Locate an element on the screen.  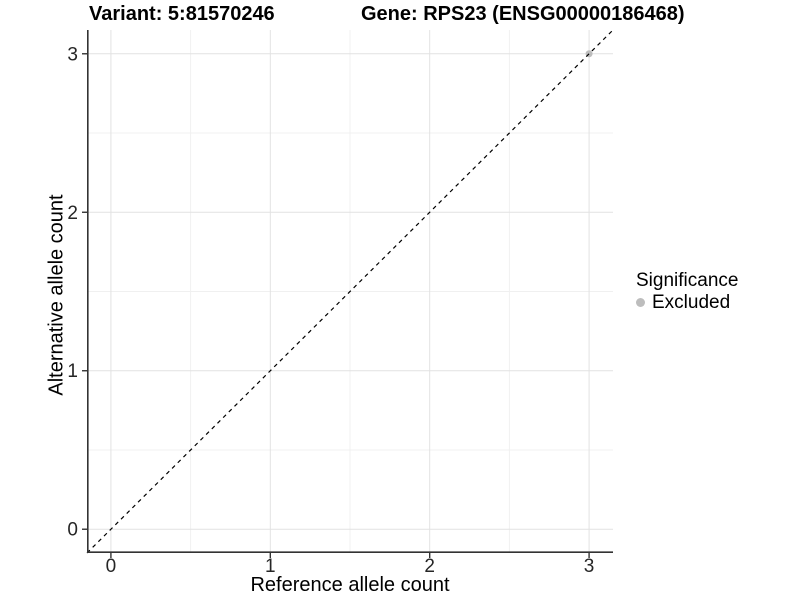
x-tick-label: 3 is located at coordinates (589, 566).